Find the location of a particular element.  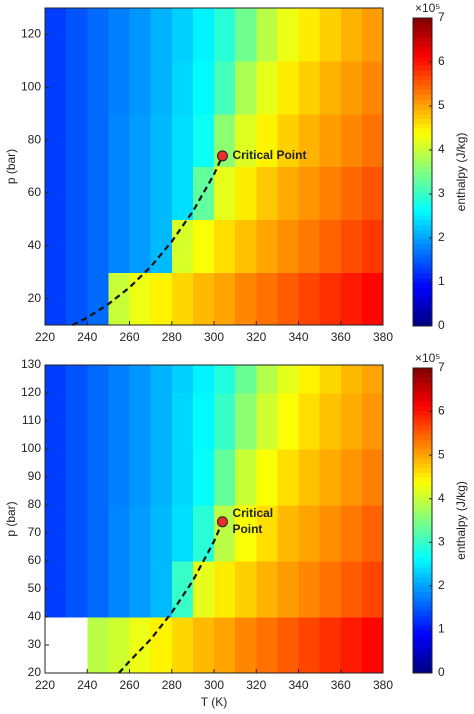

colorbar-tick-label: 3 is located at coordinates (441, 541).